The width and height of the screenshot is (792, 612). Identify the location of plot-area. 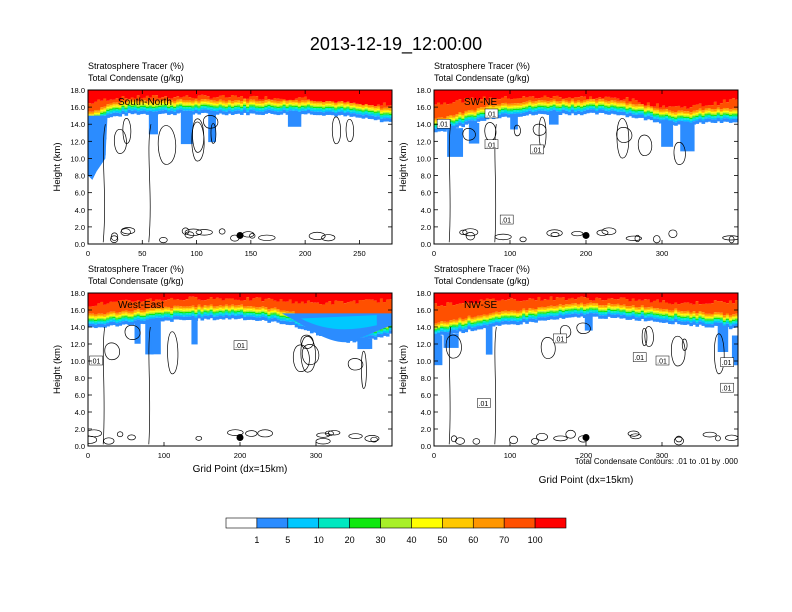
(240, 167).